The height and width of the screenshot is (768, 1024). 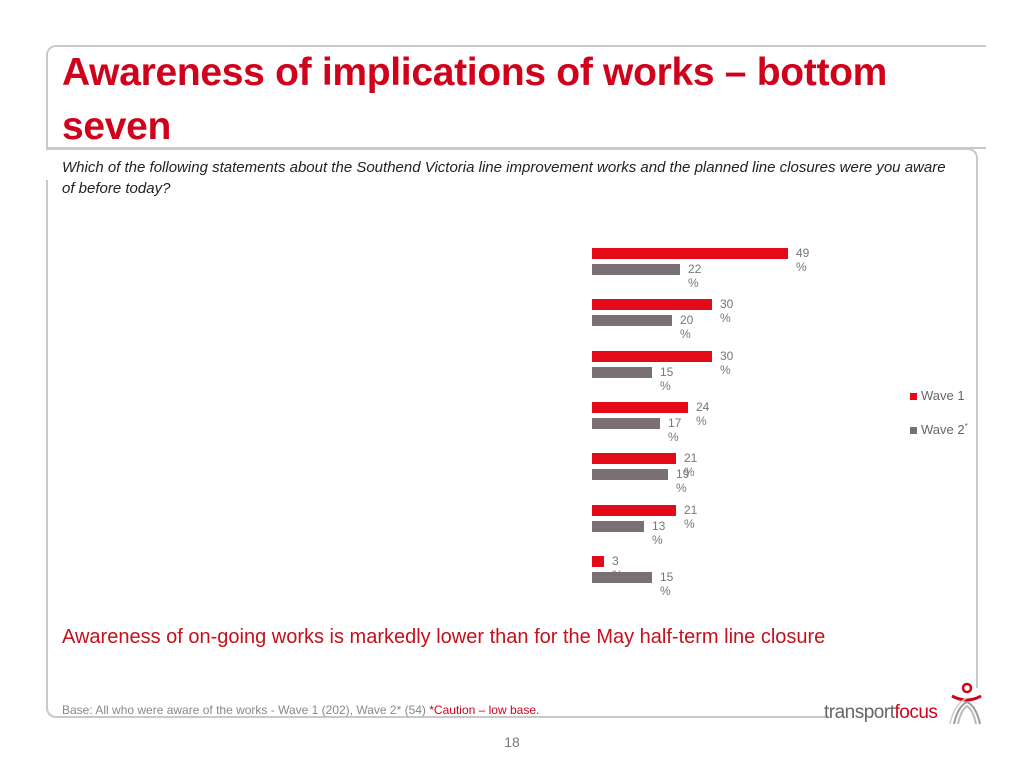 What do you see at coordinates (695, 276) in the screenshot?
I see `value-label-wave2: 22 %` at bounding box center [695, 276].